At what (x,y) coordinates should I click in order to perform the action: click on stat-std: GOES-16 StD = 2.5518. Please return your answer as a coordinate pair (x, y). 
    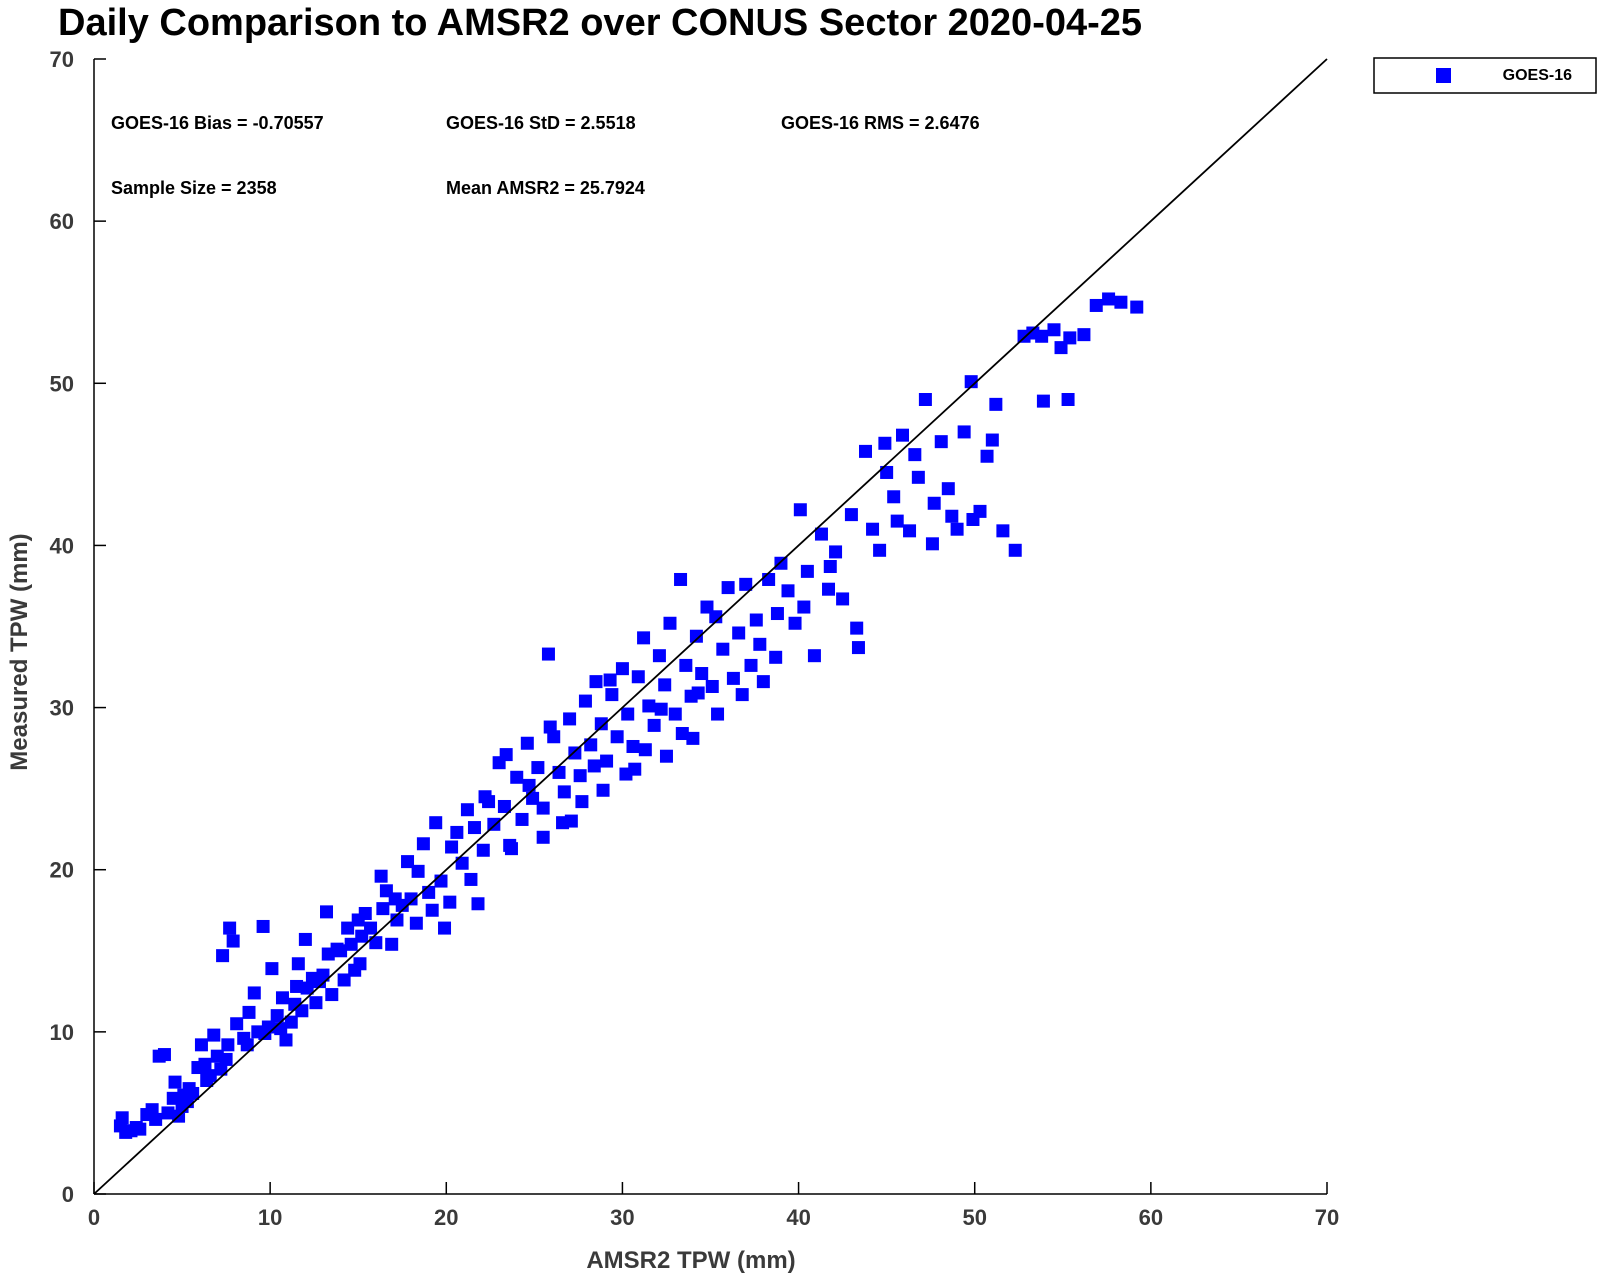
    Looking at the image, I should click on (541, 123).